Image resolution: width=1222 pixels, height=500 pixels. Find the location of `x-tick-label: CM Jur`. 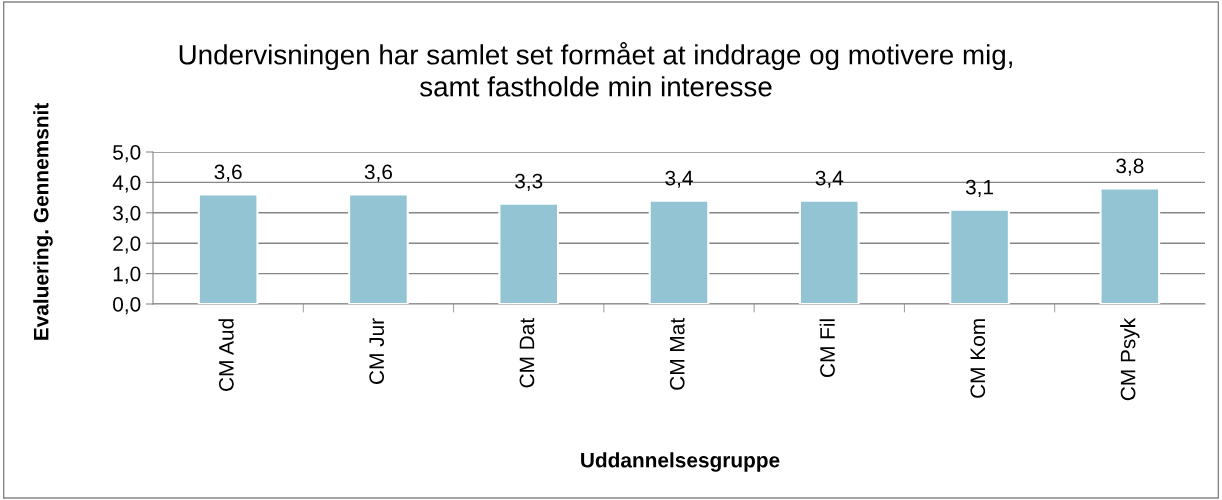

x-tick-label: CM Jur is located at coordinates (377, 351).